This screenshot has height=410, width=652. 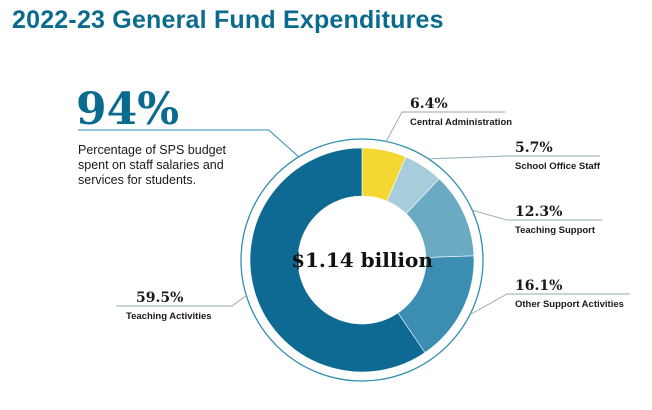 What do you see at coordinates (538, 212) in the screenshot?
I see `slice-percentage-label: 12.3%` at bounding box center [538, 212].